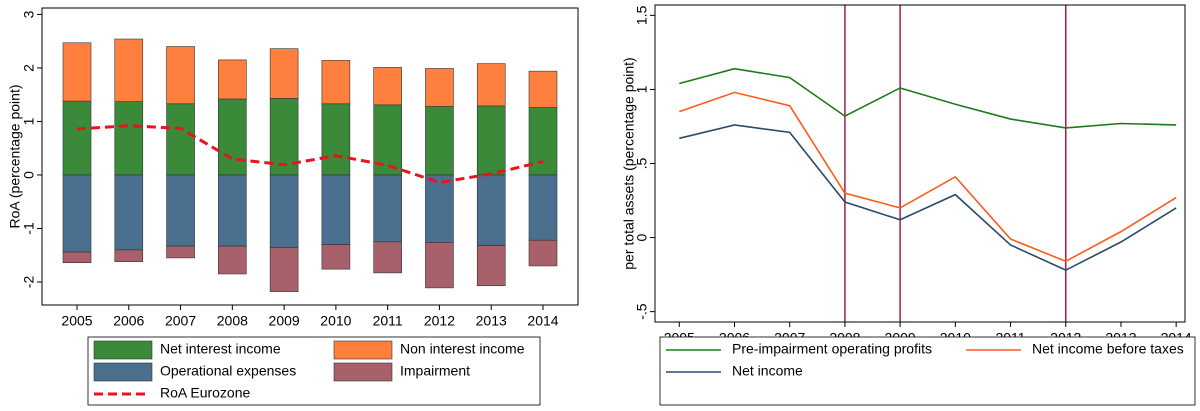 The height and width of the screenshot is (411, 1200). I want to click on legend-label: Impairment, so click(435, 371).